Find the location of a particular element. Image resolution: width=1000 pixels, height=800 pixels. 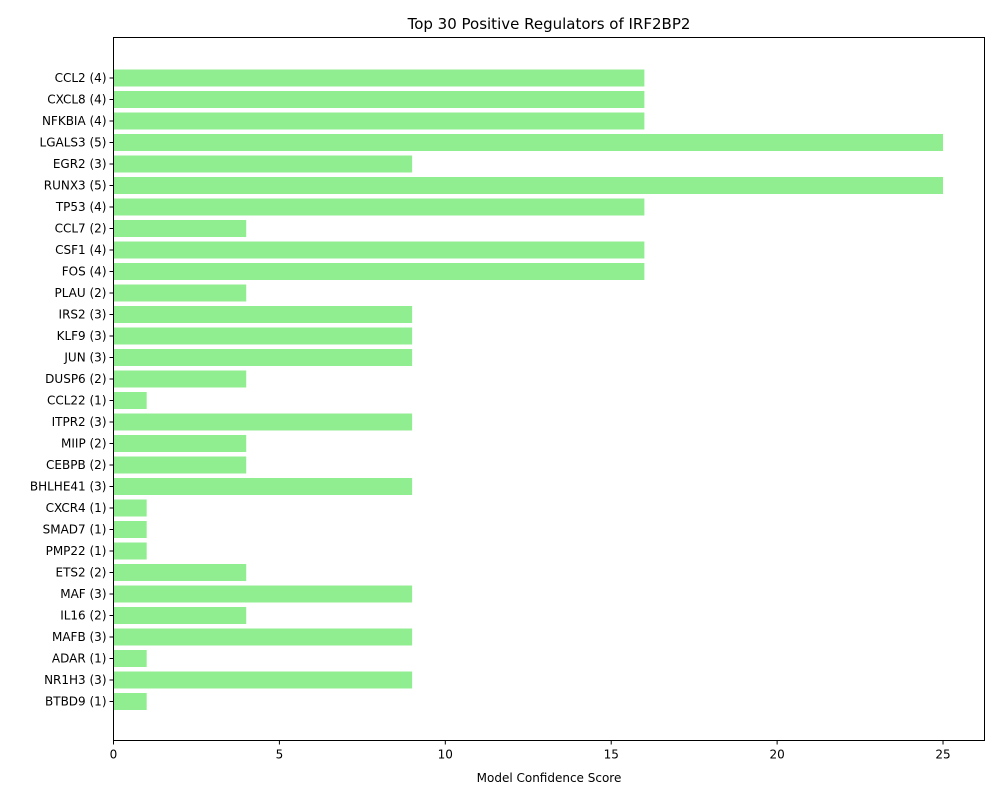

y-tick-label: CEBPB (2) is located at coordinates (76, 465).